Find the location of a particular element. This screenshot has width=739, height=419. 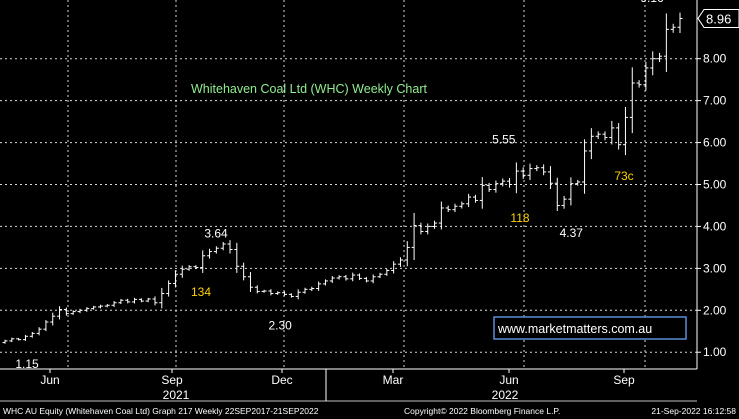

last-price-label: 8.96 is located at coordinates (718, 18).